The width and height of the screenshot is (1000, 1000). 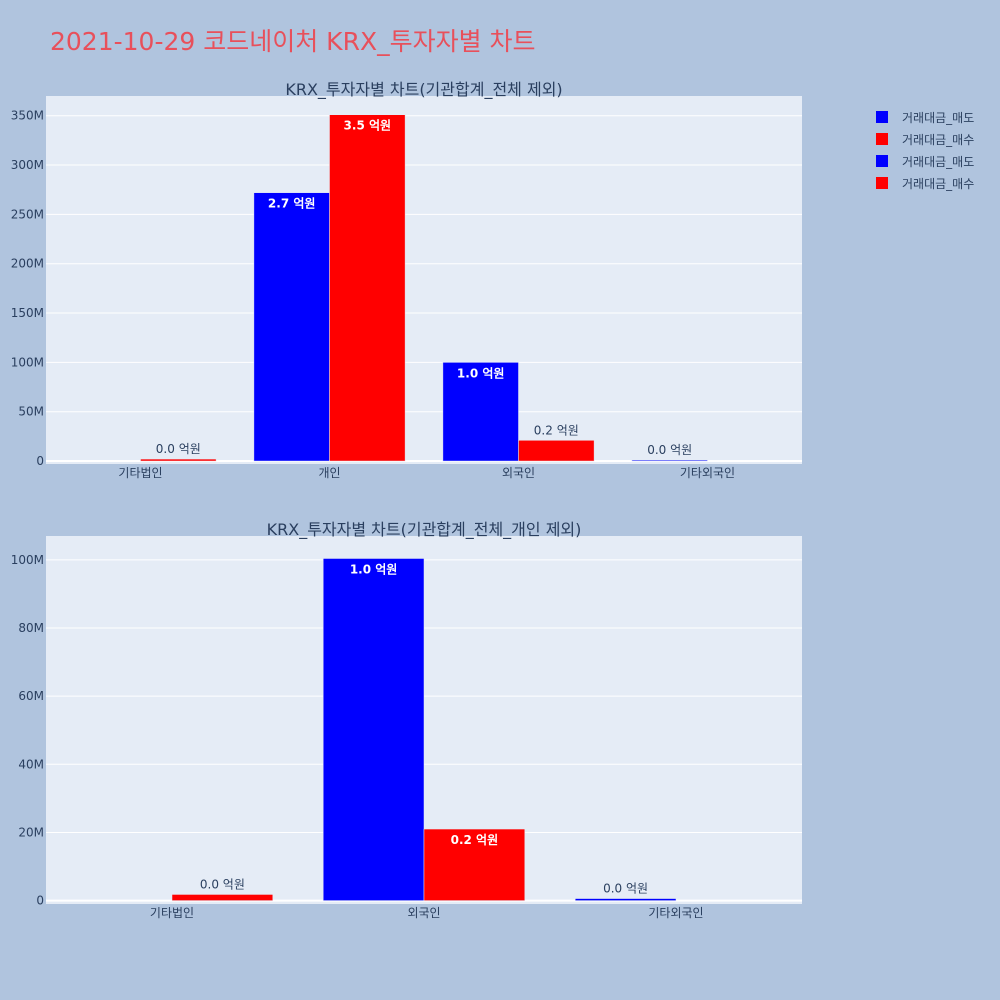 What do you see at coordinates (329, 473) in the screenshot?
I see `x-tick-label: 개인` at bounding box center [329, 473].